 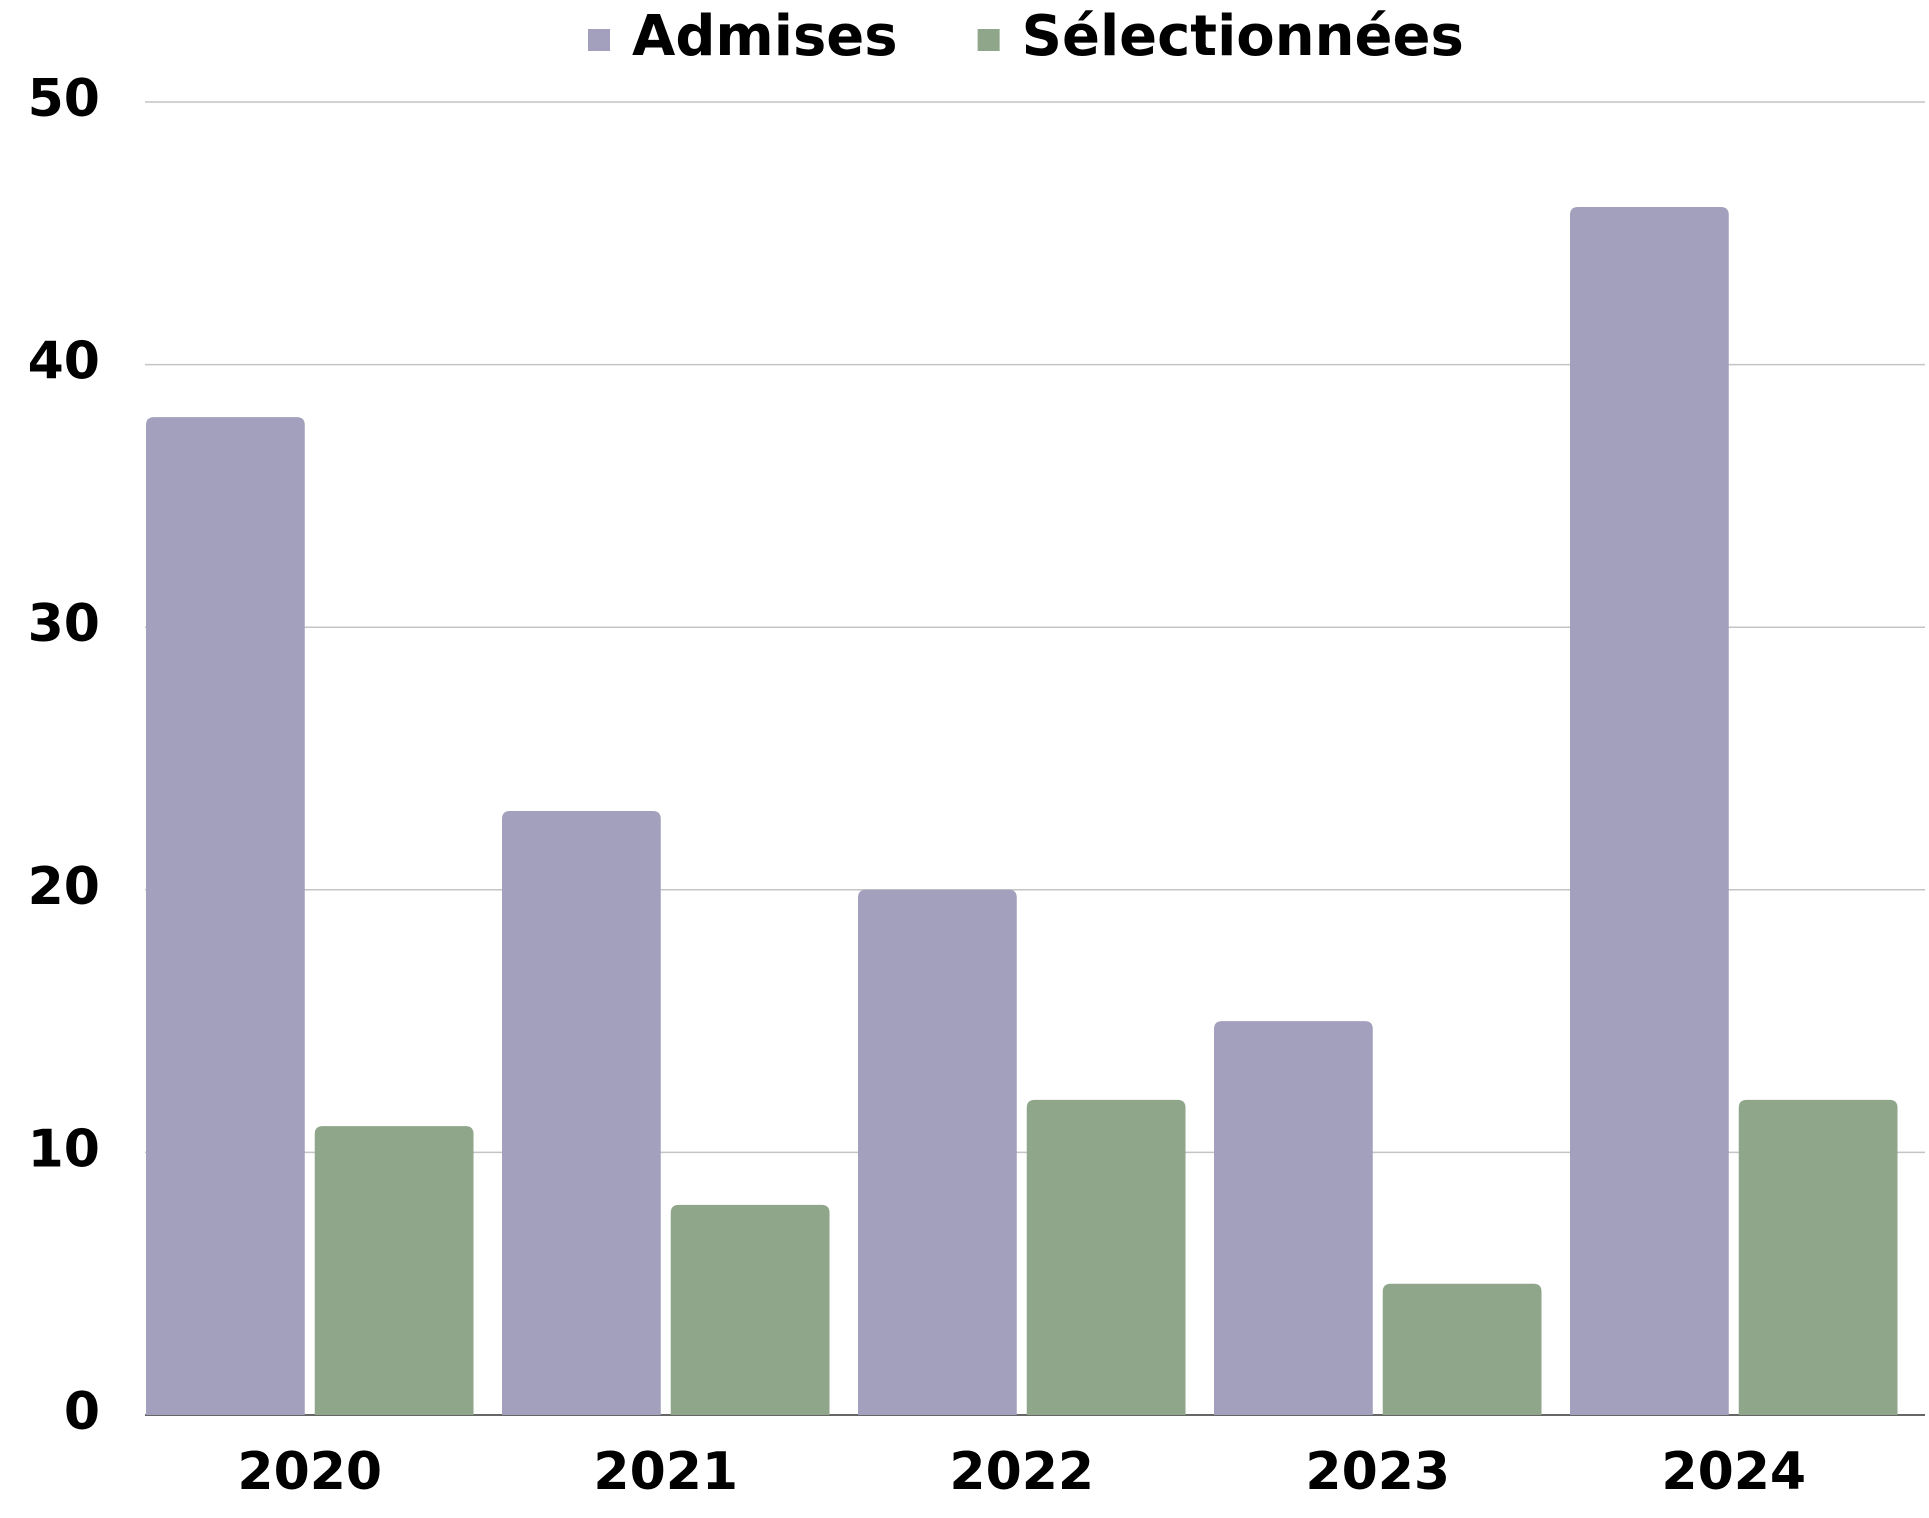 I want to click on y-tick-label: 40, so click(x=64, y=362).